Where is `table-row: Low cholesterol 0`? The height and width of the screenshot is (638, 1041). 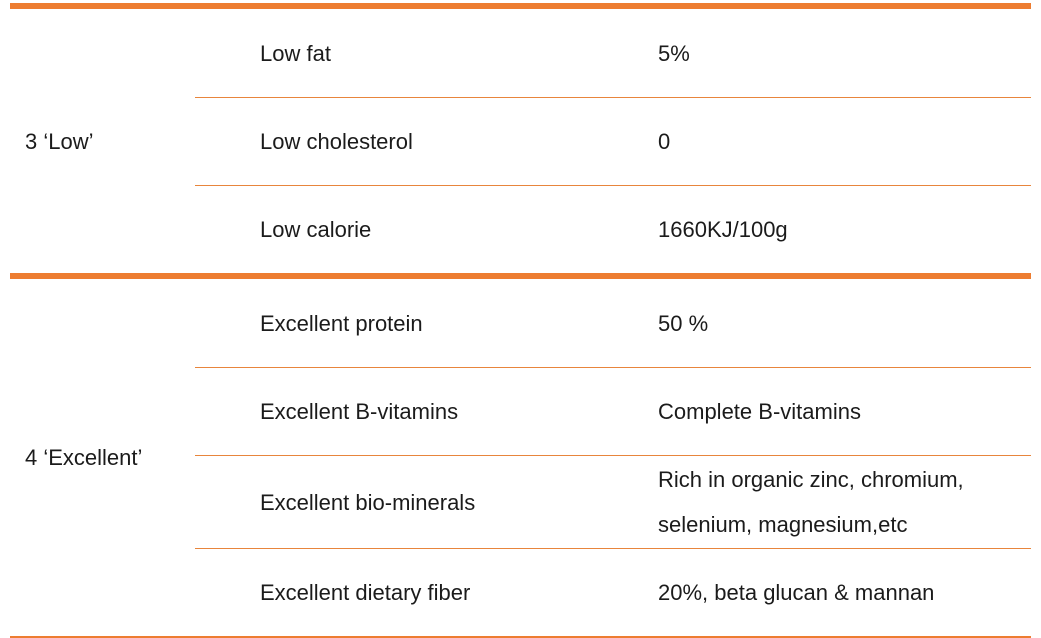 table-row: Low cholesterol 0 is located at coordinates (613, 141).